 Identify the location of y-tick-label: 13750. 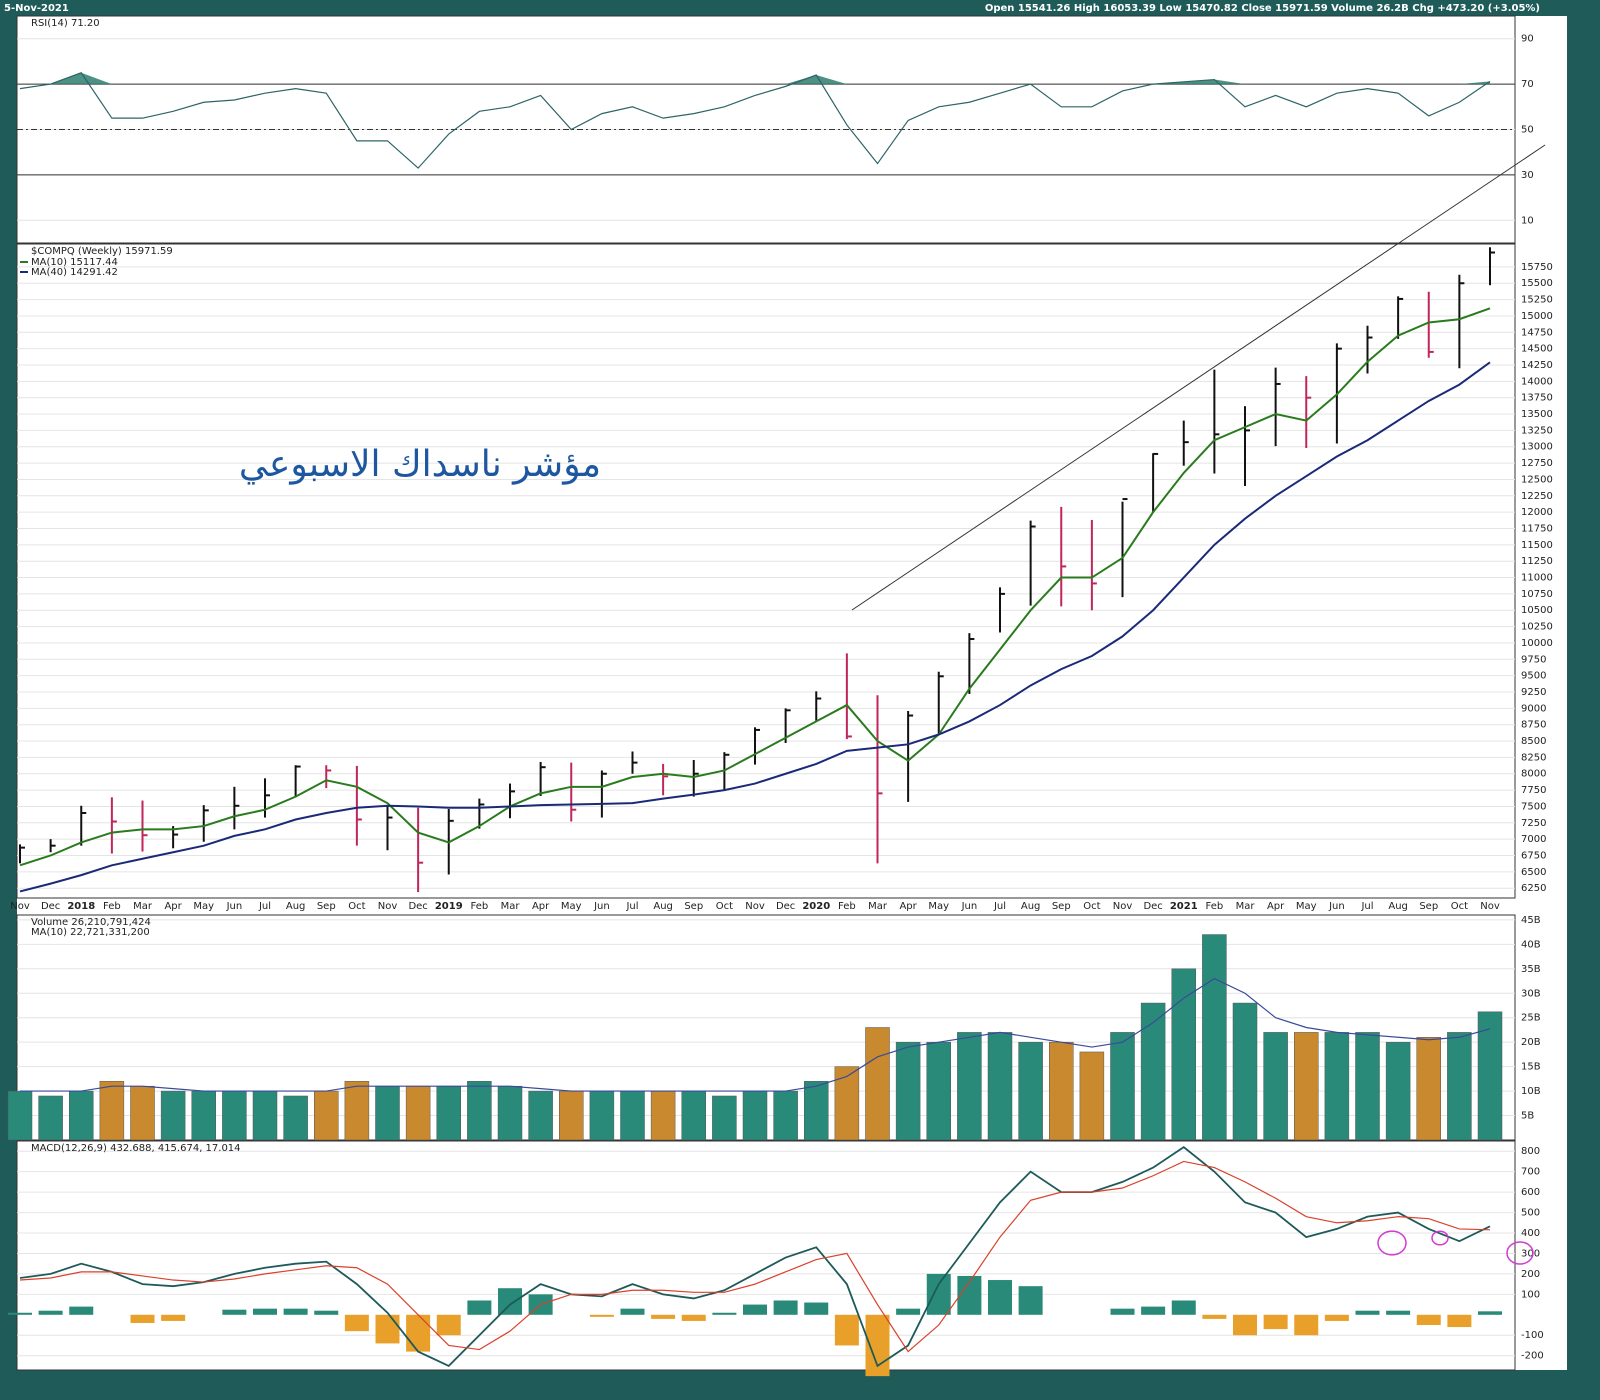
(1537, 398).